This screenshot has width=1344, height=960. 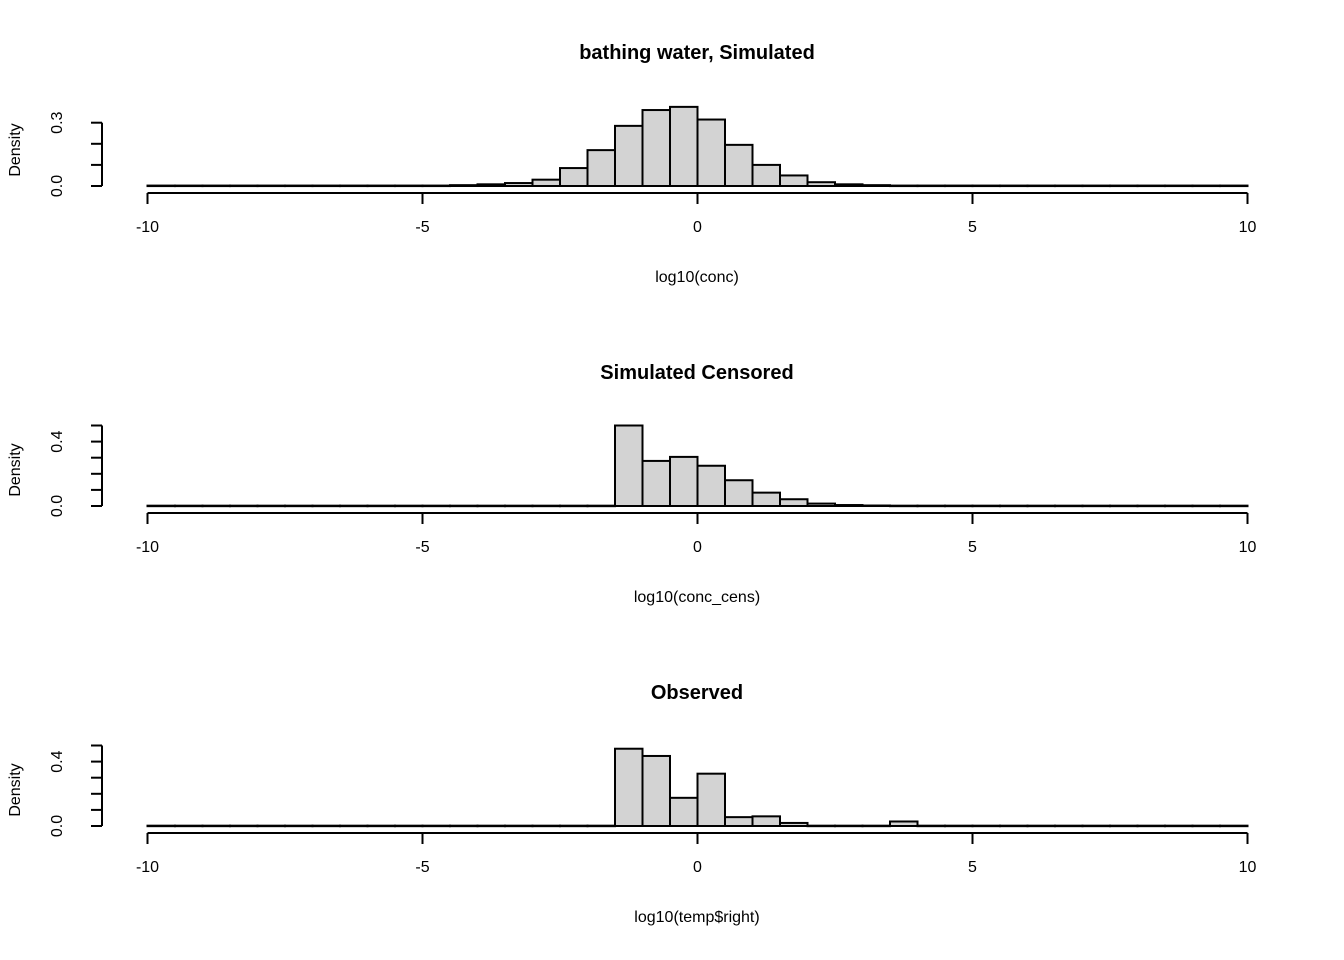 I want to click on x-axis-label: log10(conc_cens), so click(x=697, y=597).